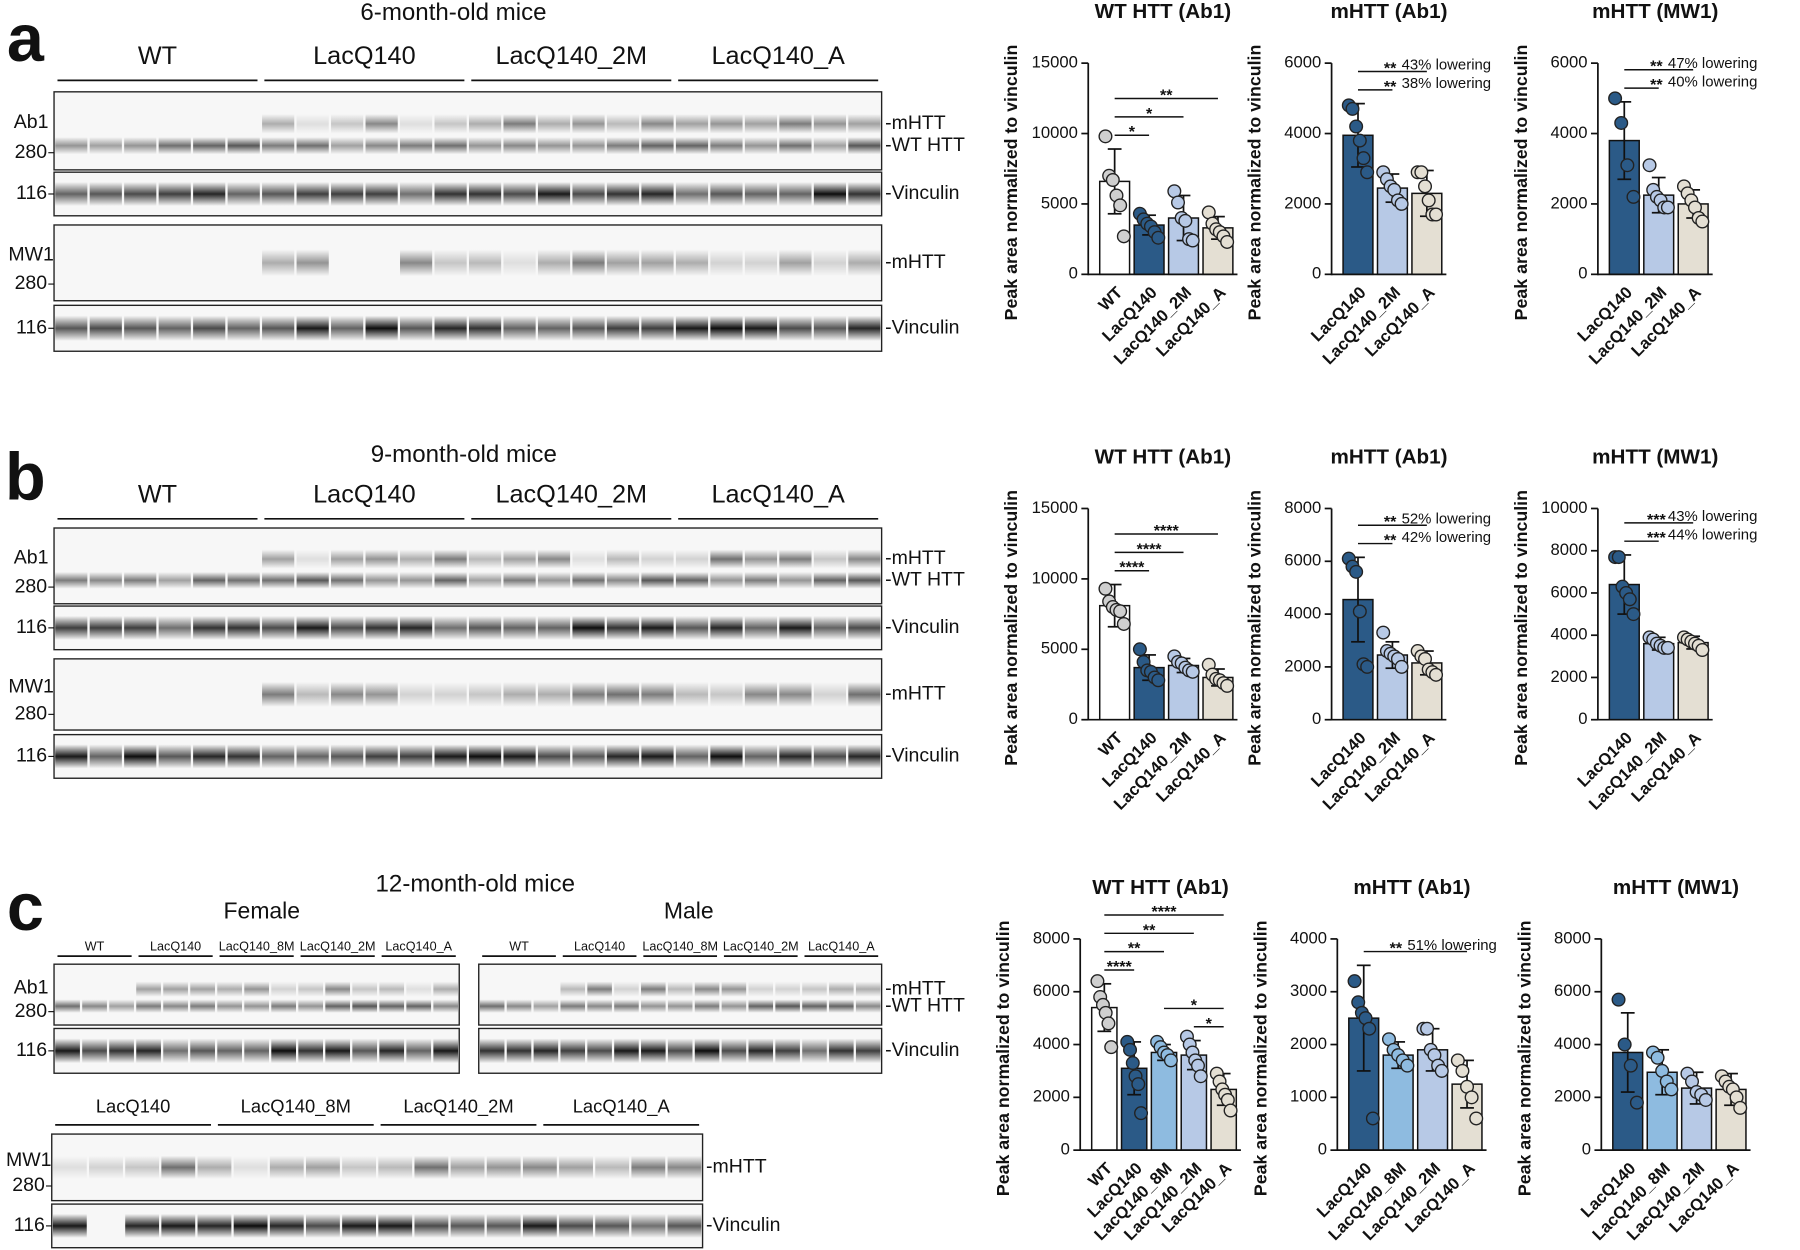  Describe the element at coordinates (1572, 1043) in the screenshot. I see `y-tick-label: 4000` at that location.